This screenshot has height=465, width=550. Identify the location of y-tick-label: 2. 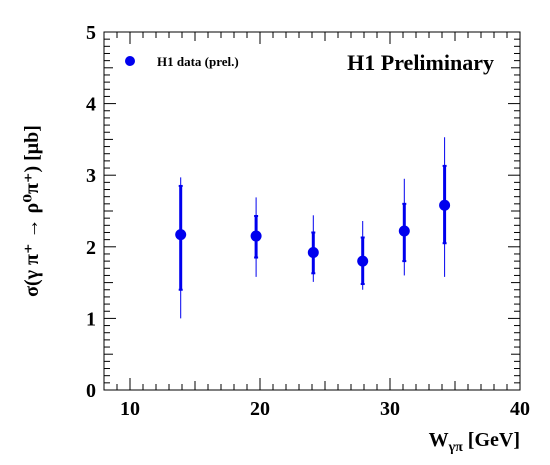
(91, 248).